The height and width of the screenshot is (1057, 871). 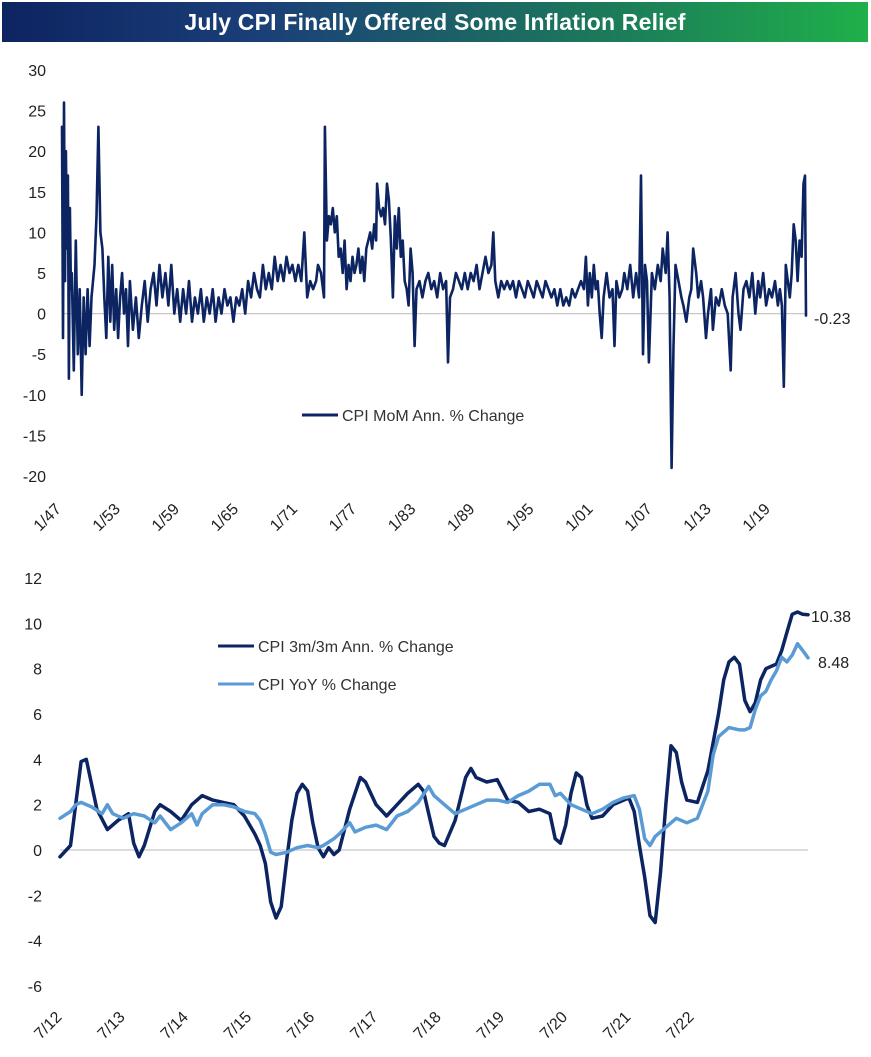 What do you see at coordinates (520, 518) in the screenshot?
I see `x-tick-label: 1/95` at bounding box center [520, 518].